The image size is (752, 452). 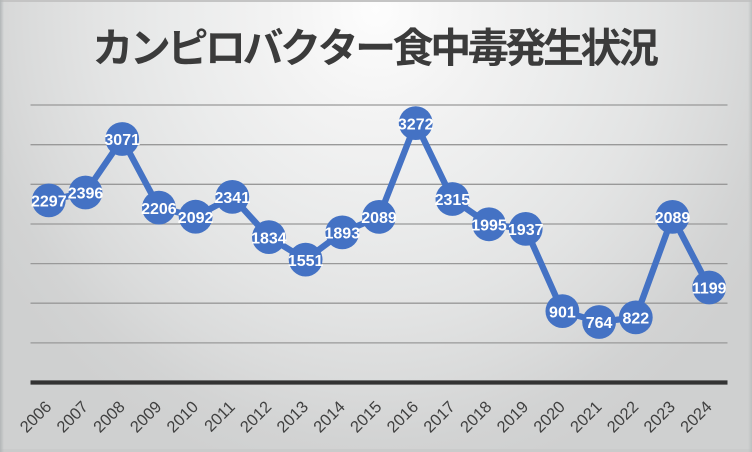 I want to click on svg-text: 2092, so click(x=196, y=218).